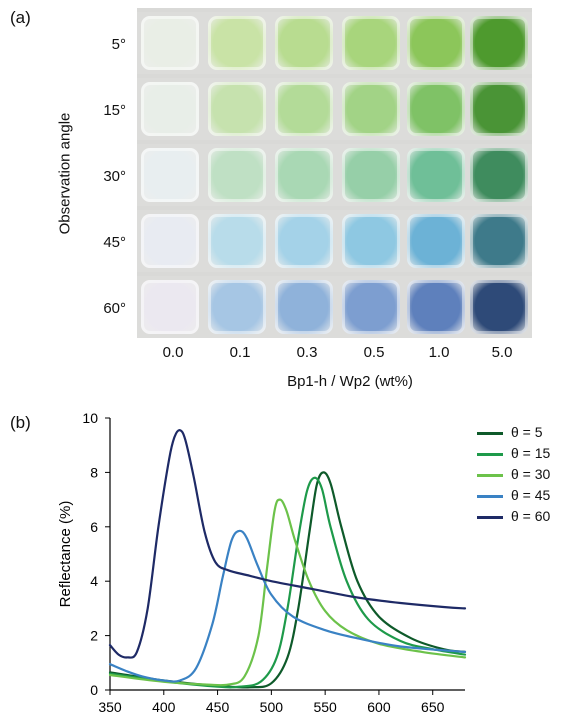  I want to click on x-tick-label: 500, so click(272, 707).